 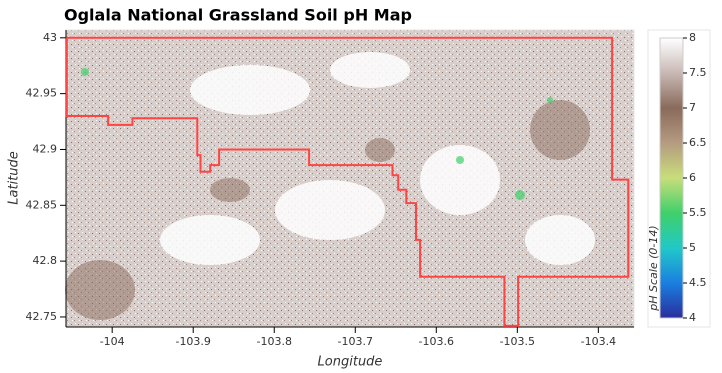 What do you see at coordinates (692, 37) in the screenshot?
I see `colorbar-tick-label: 8` at bounding box center [692, 37].